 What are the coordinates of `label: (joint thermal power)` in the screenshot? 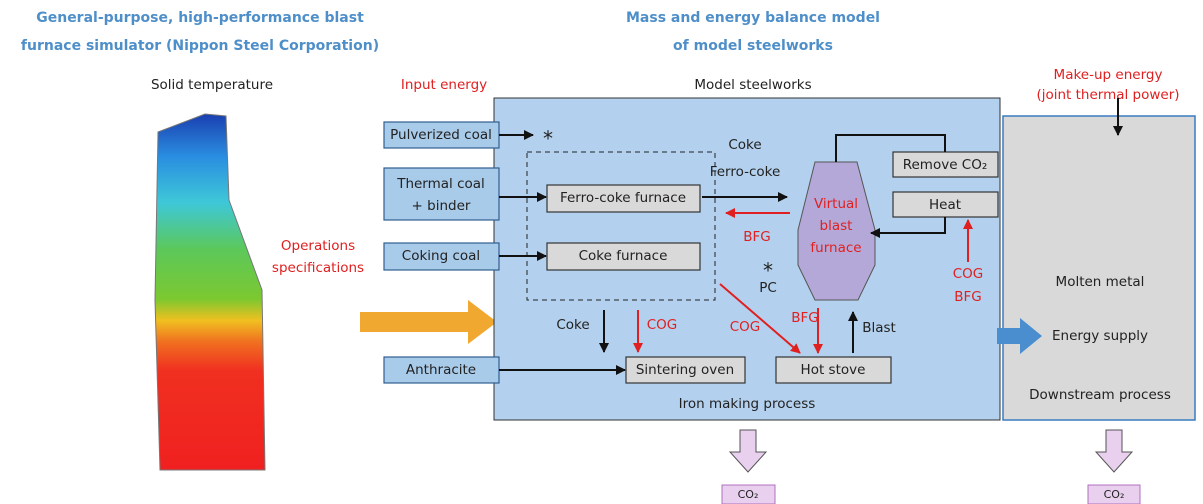 It's located at (1107, 95).